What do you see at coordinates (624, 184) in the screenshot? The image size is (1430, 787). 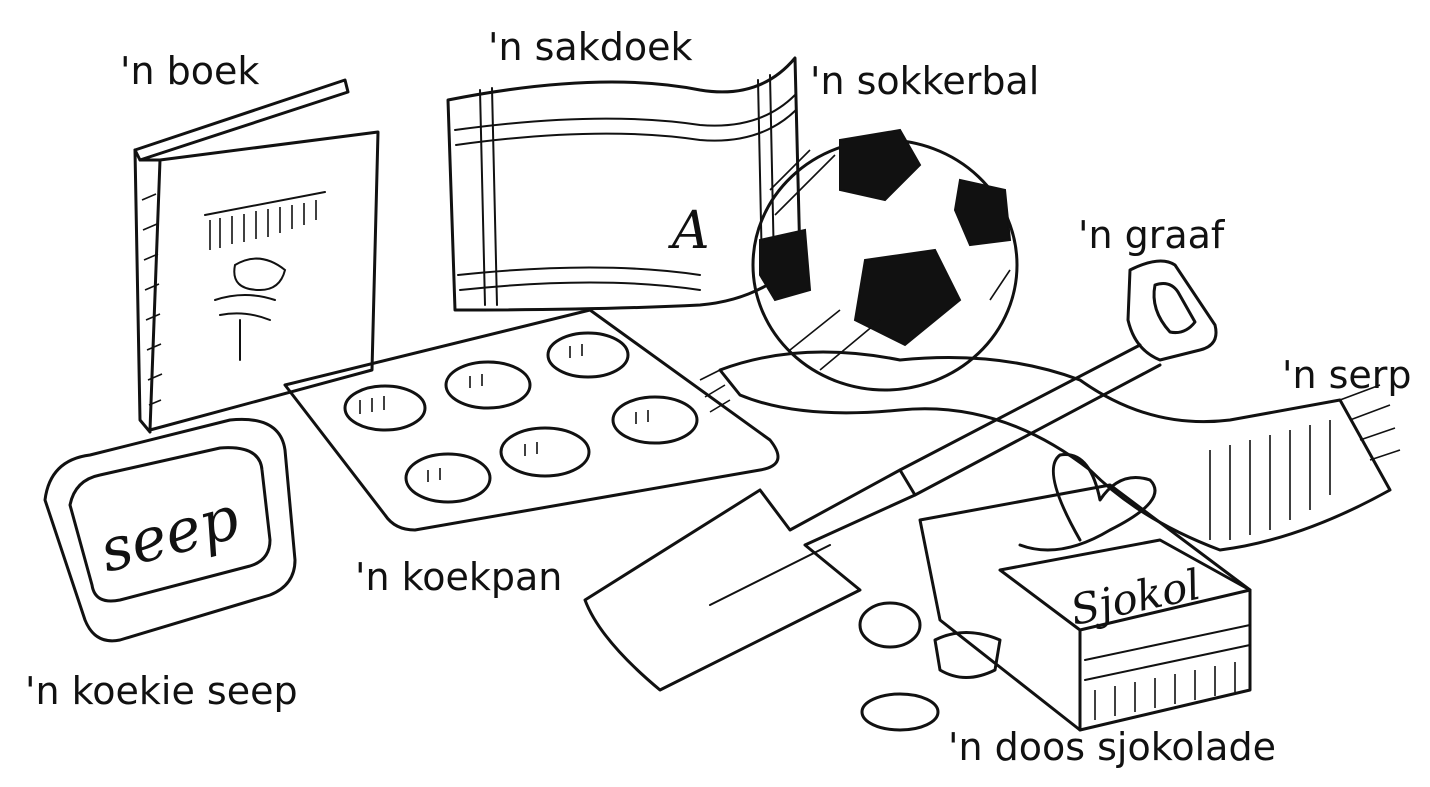 I see `handkerchief-drawing` at bounding box center [624, 184].